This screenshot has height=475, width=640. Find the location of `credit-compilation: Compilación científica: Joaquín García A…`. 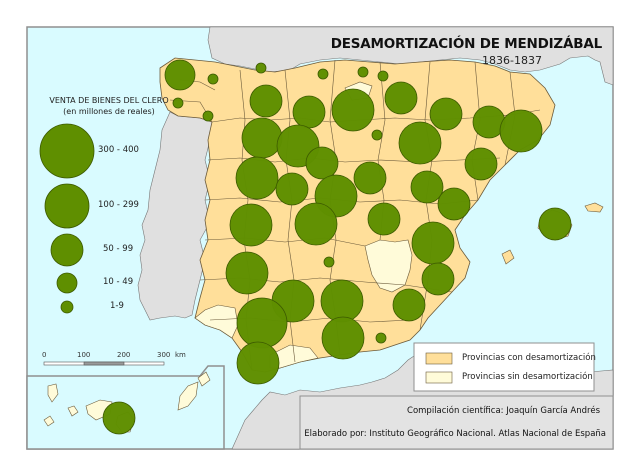

credit-compilation: Compilación científica: Joaquín García A… is located at coordinates (503, 411).